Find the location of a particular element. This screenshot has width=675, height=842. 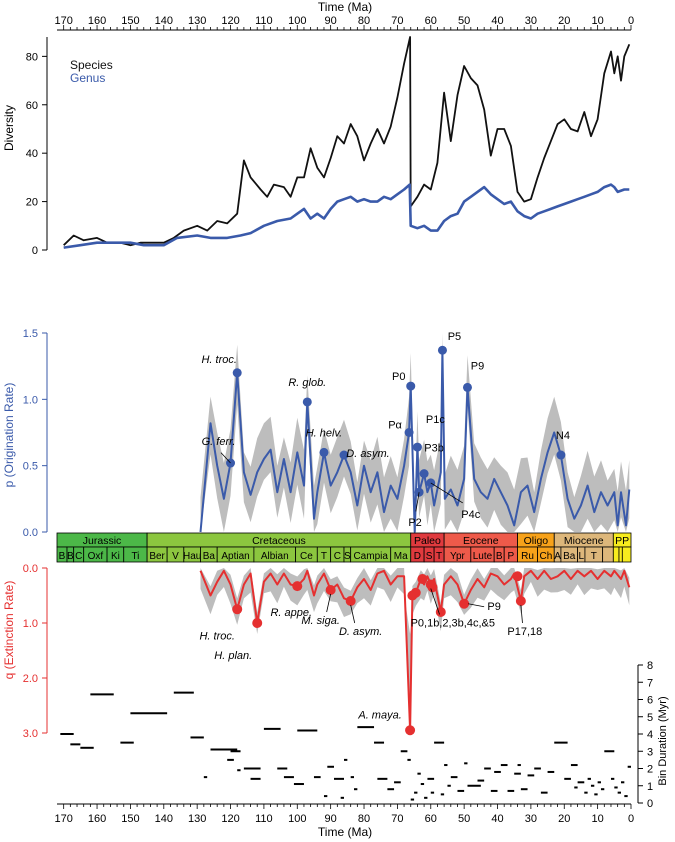

extinction-peak-label: M. siga. is located at coordinates (320, 621).